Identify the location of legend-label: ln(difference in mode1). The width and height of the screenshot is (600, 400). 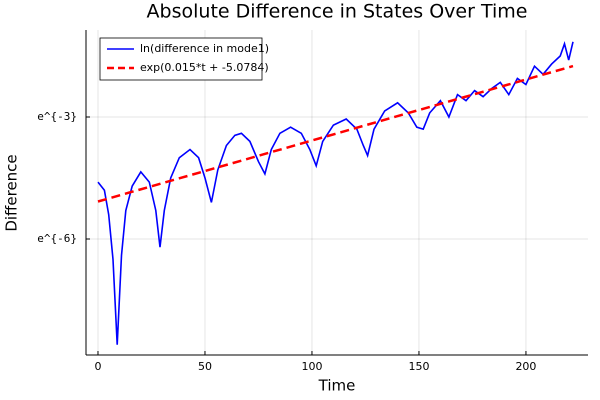
(204, 48).